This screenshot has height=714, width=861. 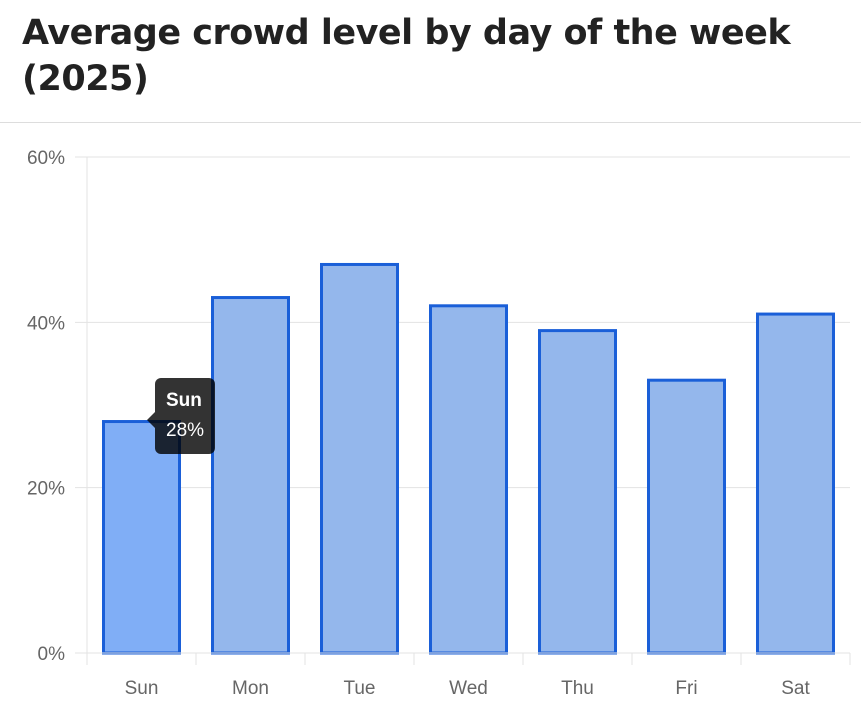 What do you see at coordinates (250, 688) in the screenshot?
I see `x-tick-label: Mon` at bounding box center [250, 688].